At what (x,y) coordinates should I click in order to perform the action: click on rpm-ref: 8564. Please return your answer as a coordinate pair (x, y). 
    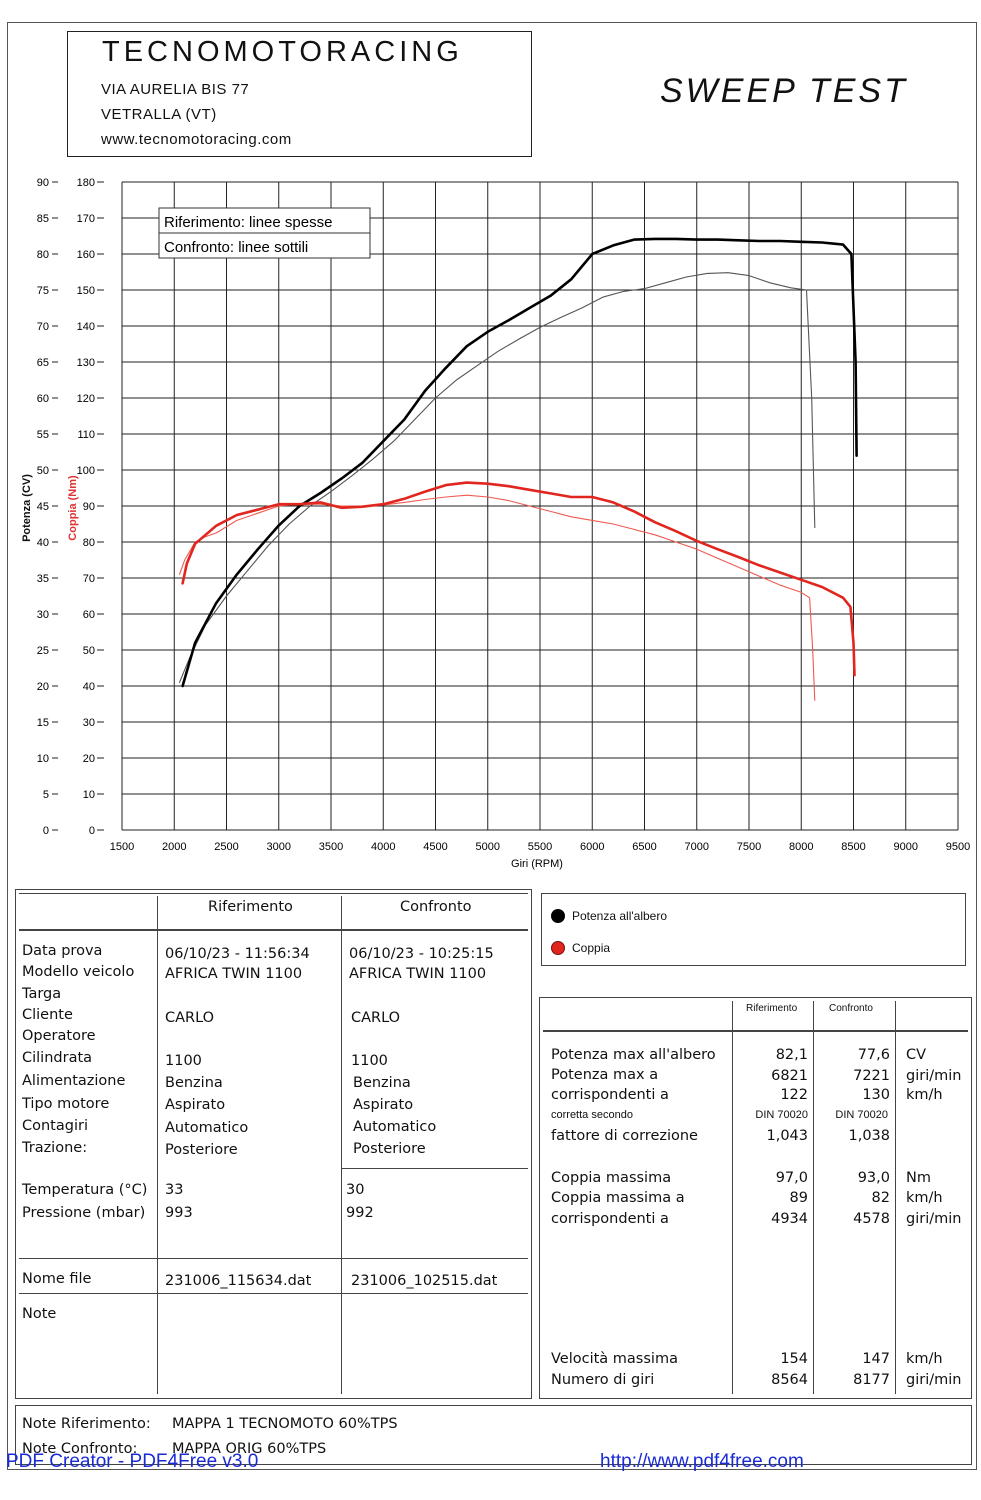
    Looking at the image, I should click on (789, 1380).